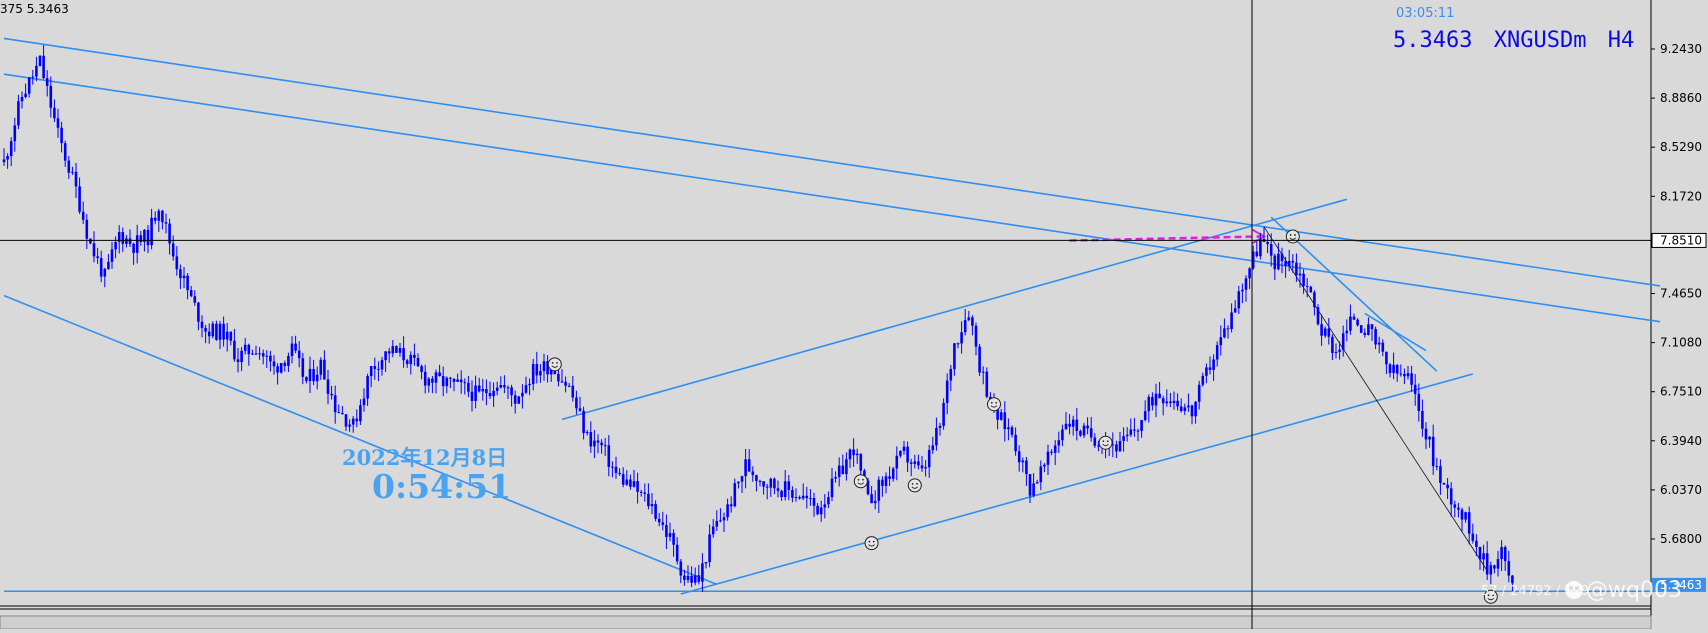 The width and height of the screenshot is (1708, 633). I want to click on crosshair-price-label: 7.8510, so click(1681, 240).